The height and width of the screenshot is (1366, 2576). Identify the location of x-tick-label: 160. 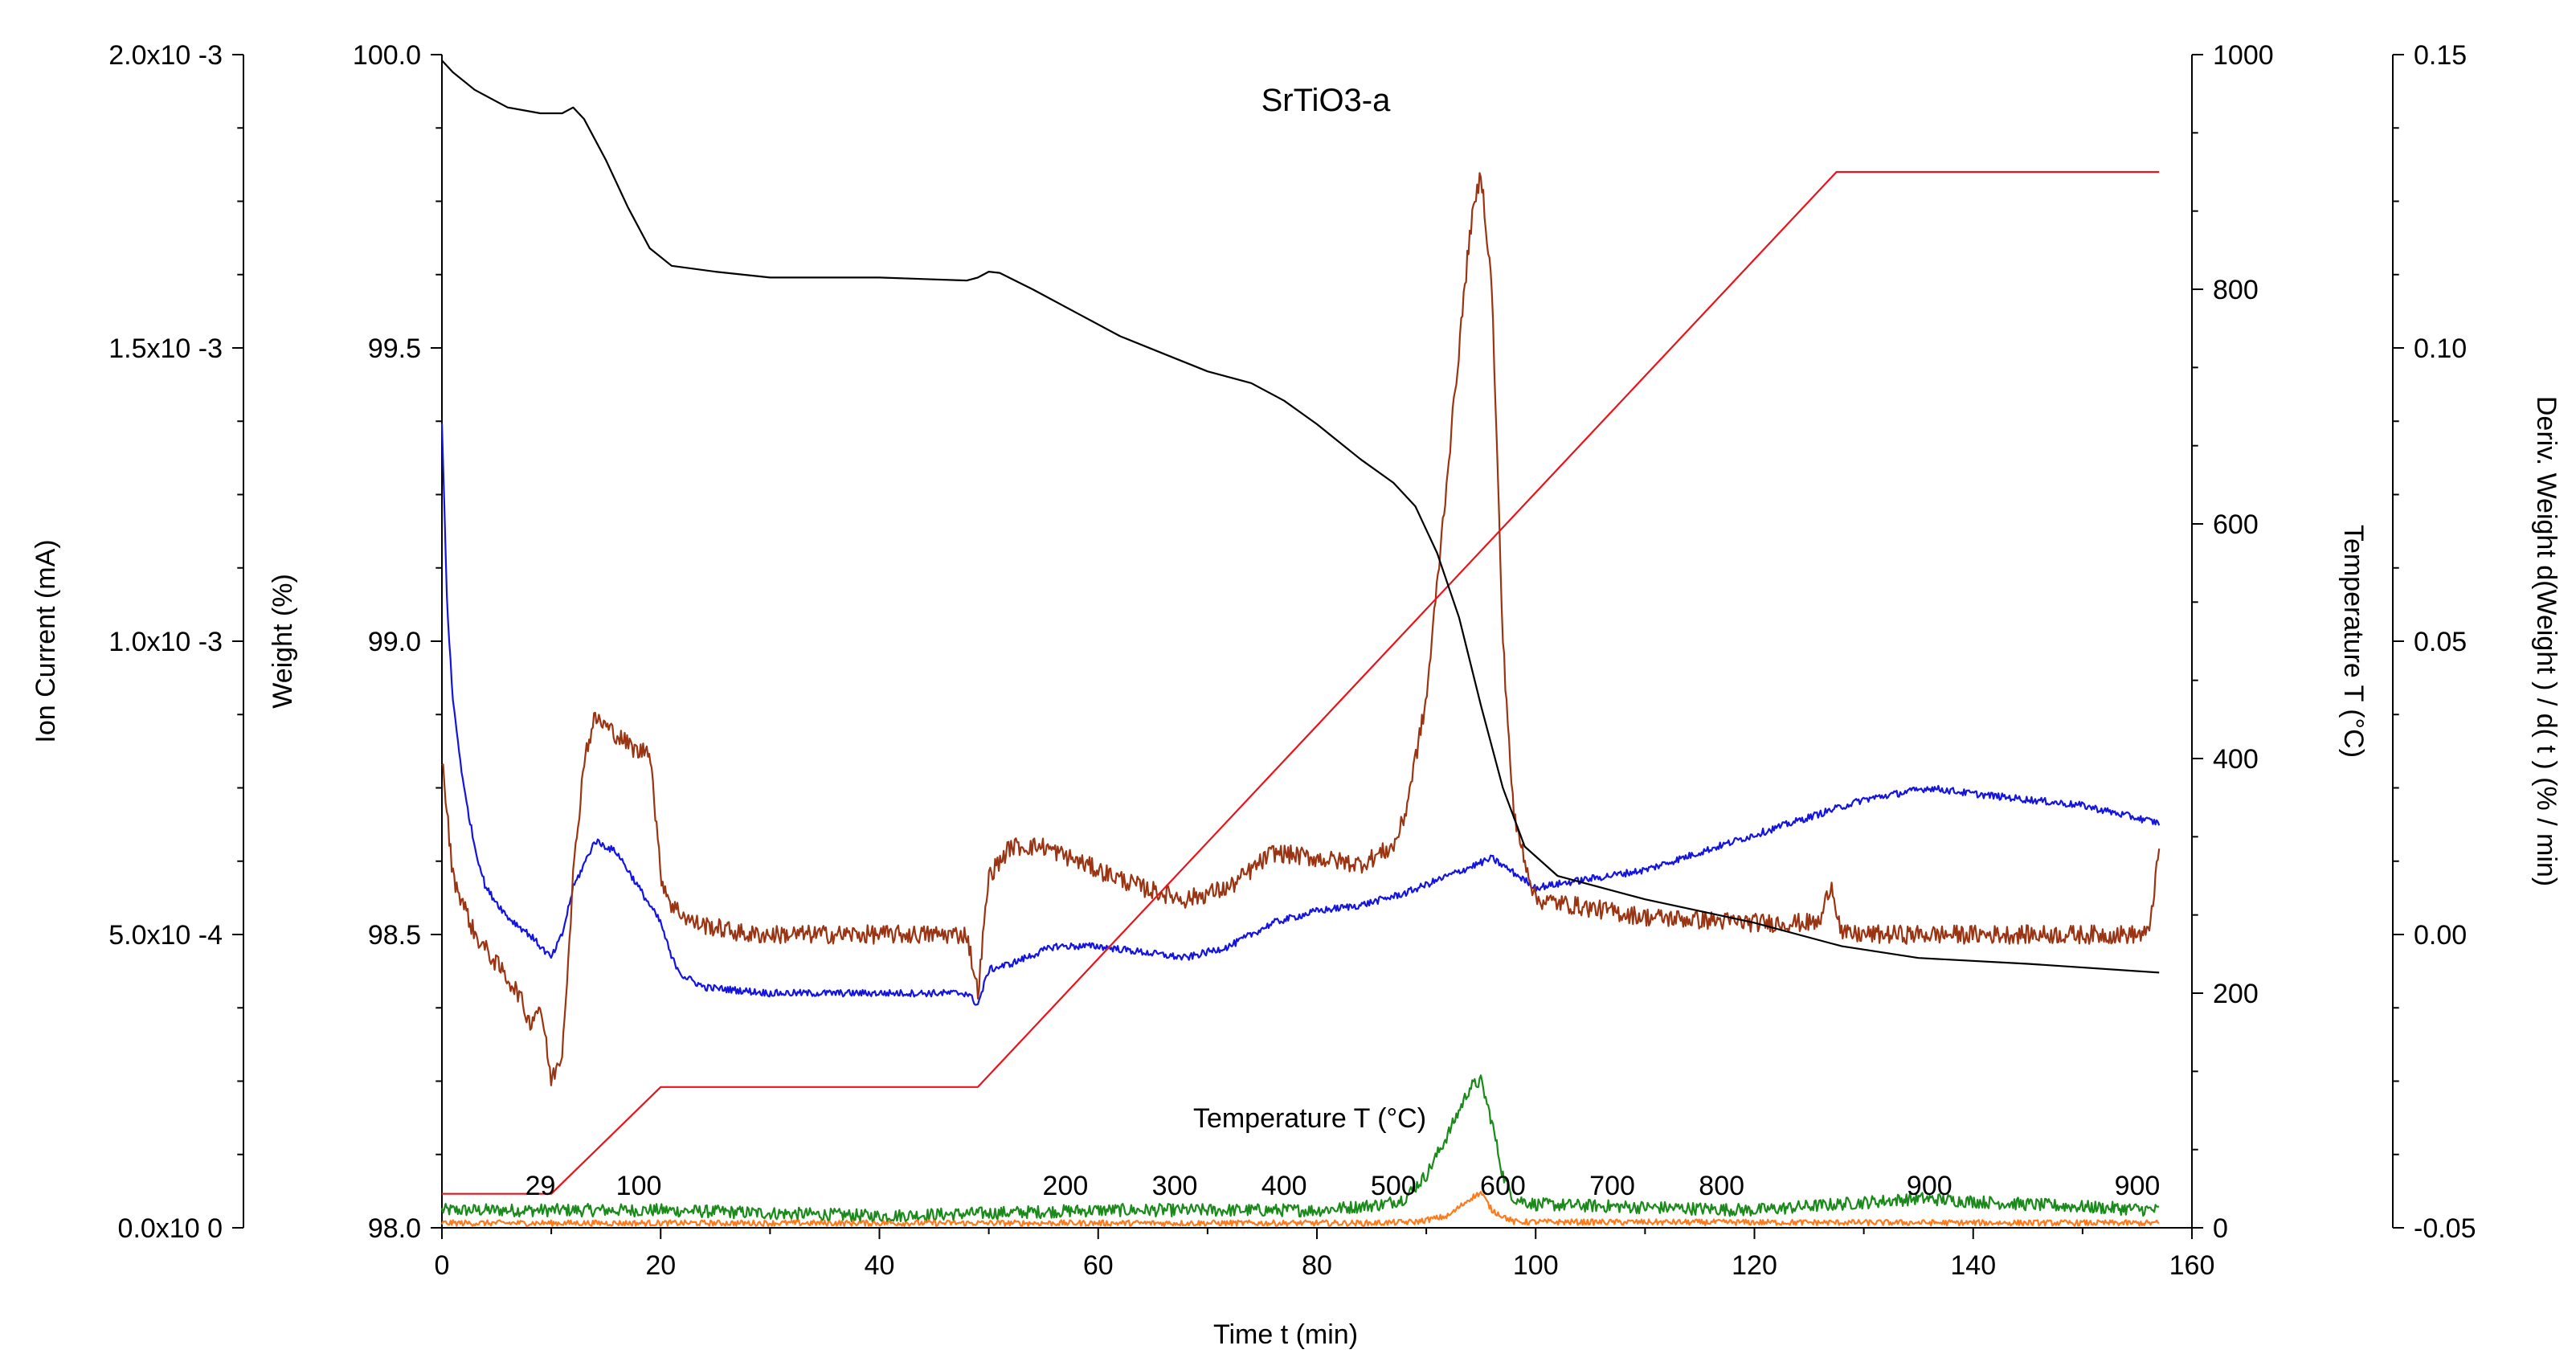
(2192, 1266).